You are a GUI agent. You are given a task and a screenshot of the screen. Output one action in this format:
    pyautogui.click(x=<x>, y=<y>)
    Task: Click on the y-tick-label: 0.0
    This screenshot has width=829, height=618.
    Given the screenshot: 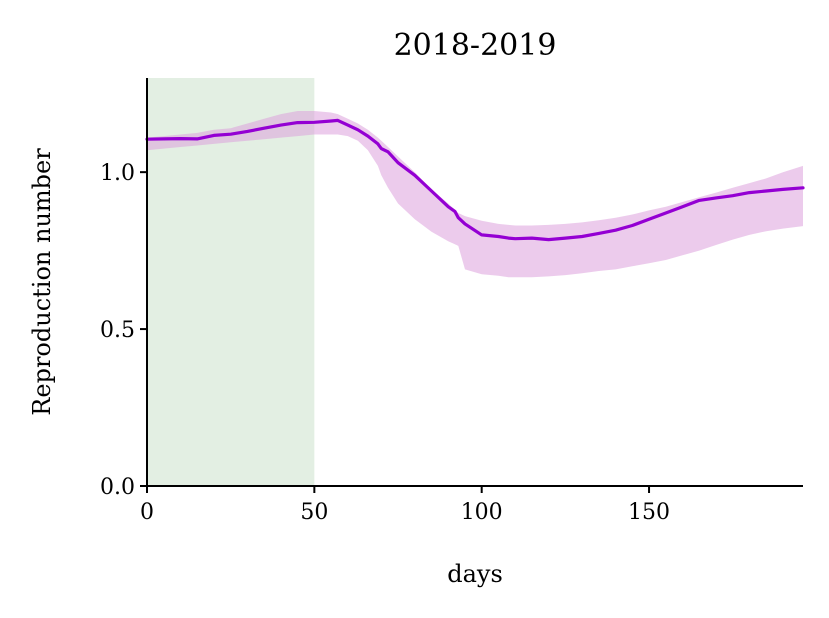 What is the action you would take?
    pyautogui.click(x=117, y=487)
    